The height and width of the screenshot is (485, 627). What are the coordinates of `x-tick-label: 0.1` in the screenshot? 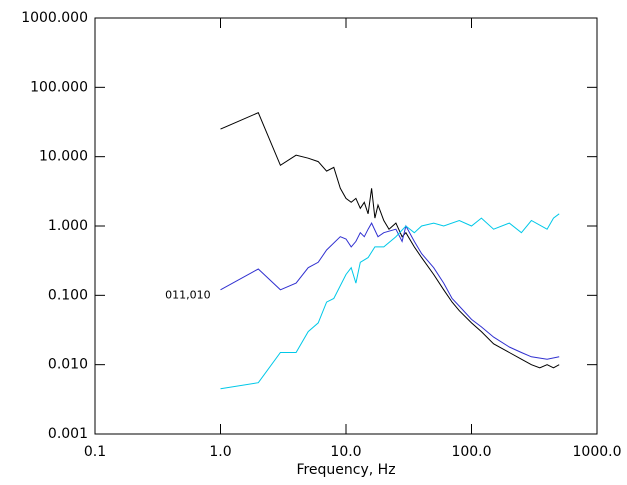 It's located at (95, 452).